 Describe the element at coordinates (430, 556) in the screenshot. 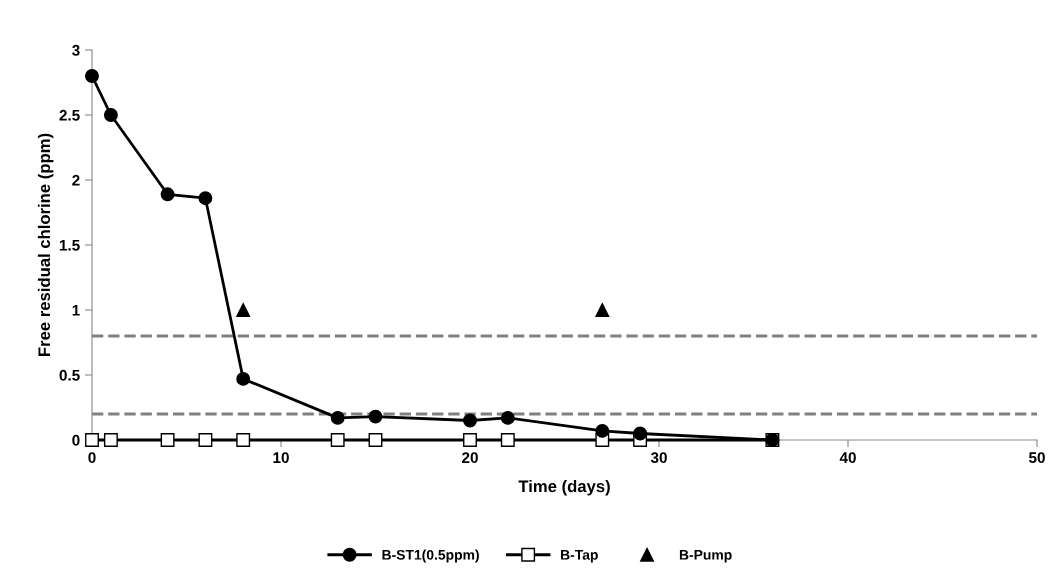

I see `legend-label: B-ST1(0.5ppm)` at that location.